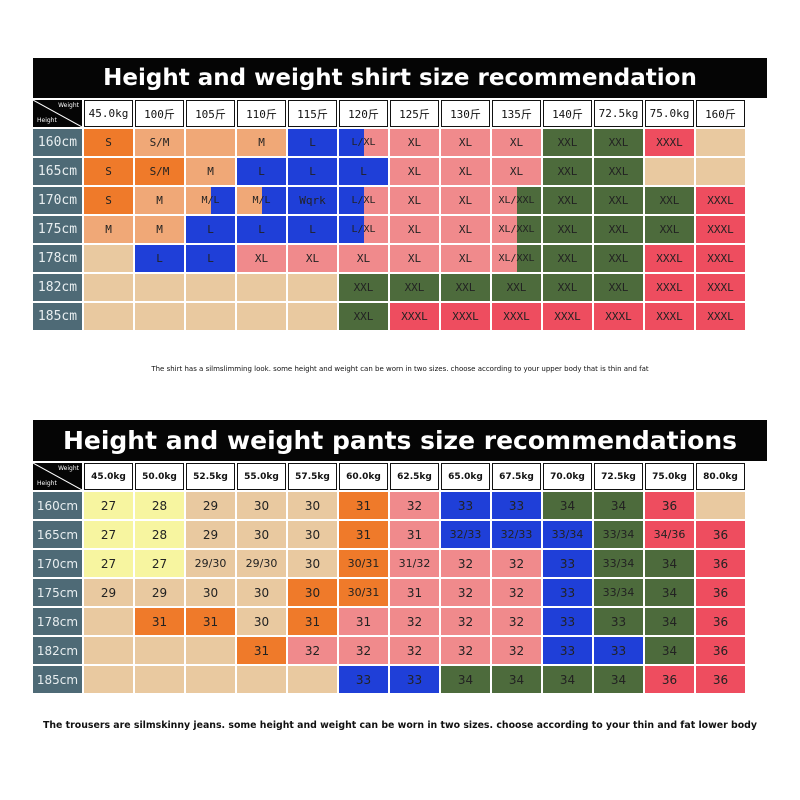  I want to click on weight-header: 105斤, so click(210, 113).